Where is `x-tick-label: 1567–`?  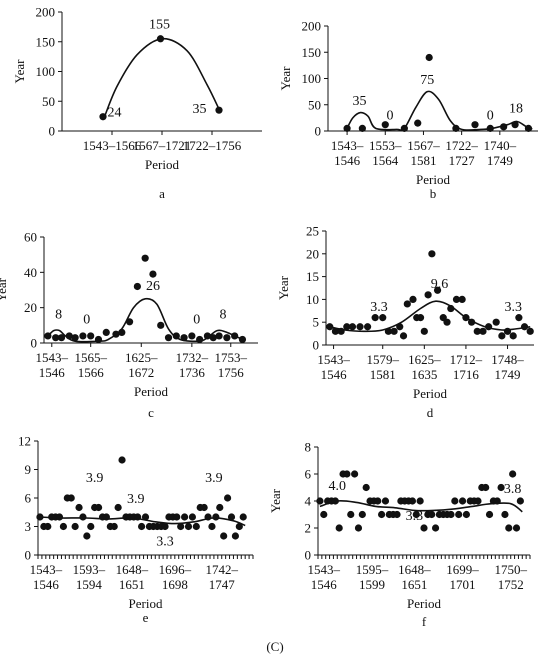 x-tick-label: 1567– is located at coordinates (423, 145).